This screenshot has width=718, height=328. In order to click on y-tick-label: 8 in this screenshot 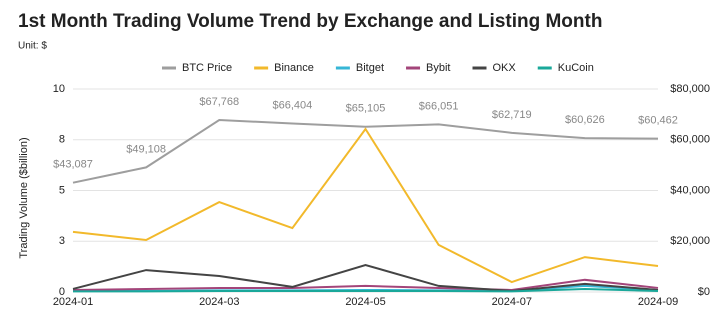, I will do `click(62, 140)`.